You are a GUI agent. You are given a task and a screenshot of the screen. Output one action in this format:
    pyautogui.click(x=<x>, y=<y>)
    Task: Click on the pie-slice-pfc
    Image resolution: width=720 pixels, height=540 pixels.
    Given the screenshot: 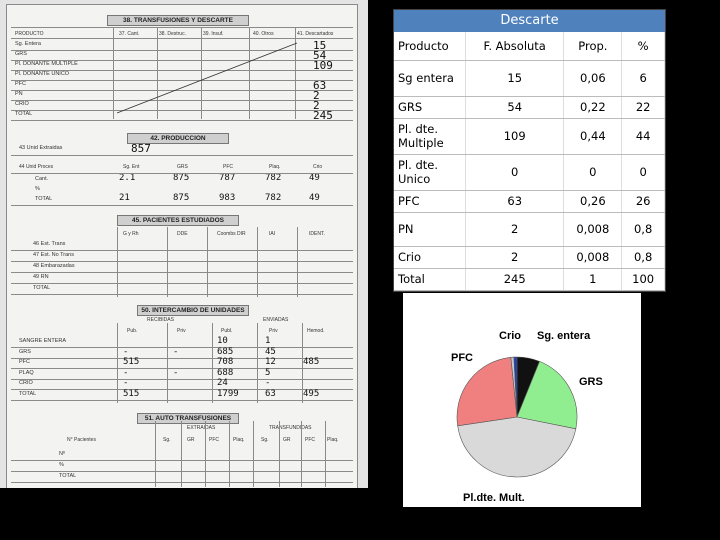 What is the action you would take?
    pyautogui.click(x=487, y=391)
    